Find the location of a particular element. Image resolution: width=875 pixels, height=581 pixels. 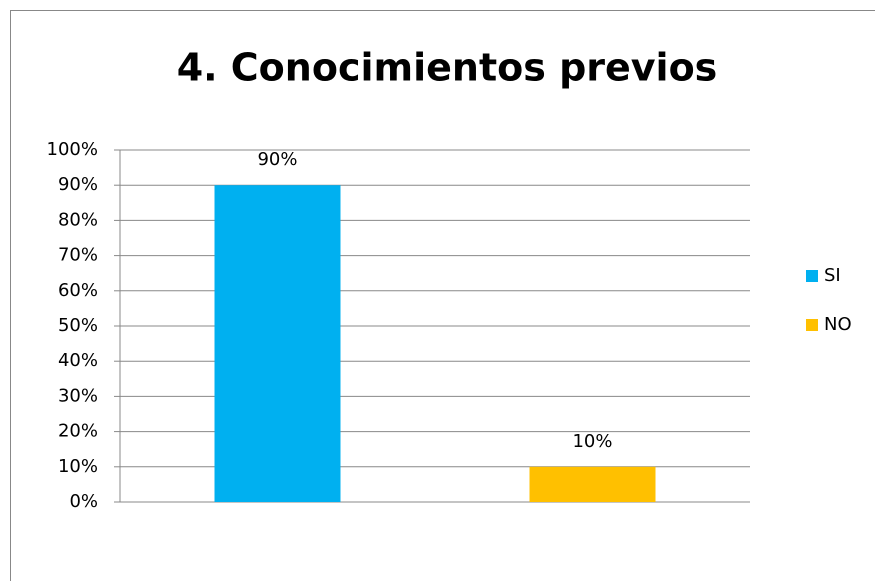

y-tick-label: 70% is located at coordinates (78, 255).